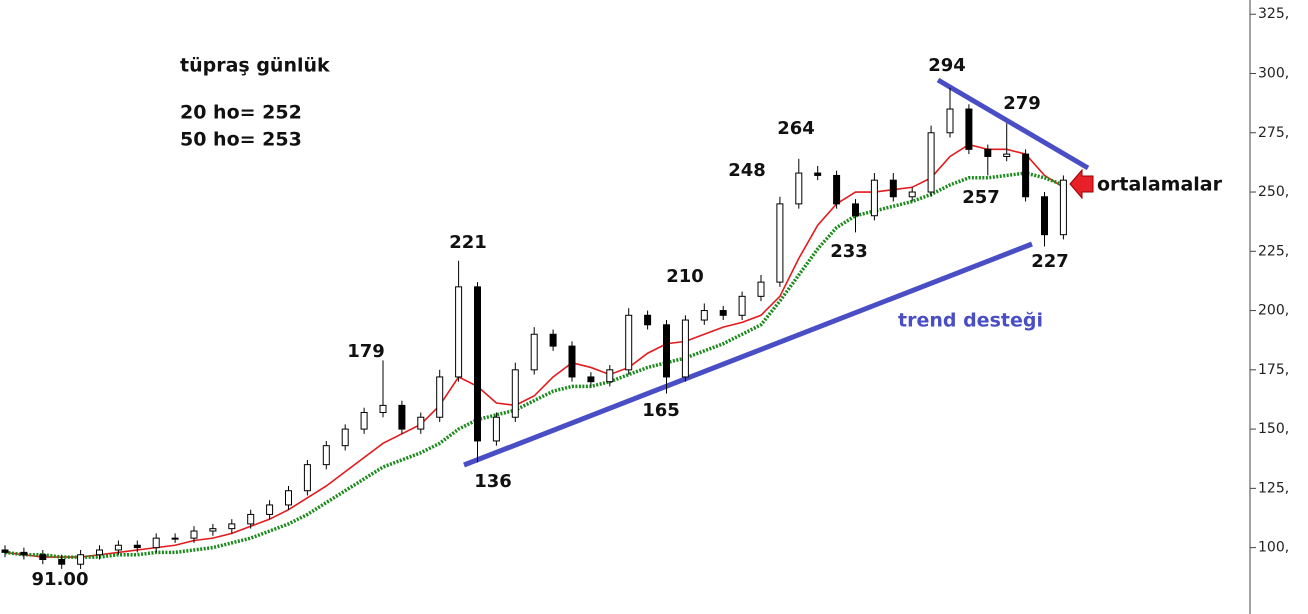 The image size is (1308, 614). Describe the element at coordinates (1273, 133) in the screenshot. I see `y-tick-label: 275,` at that location.